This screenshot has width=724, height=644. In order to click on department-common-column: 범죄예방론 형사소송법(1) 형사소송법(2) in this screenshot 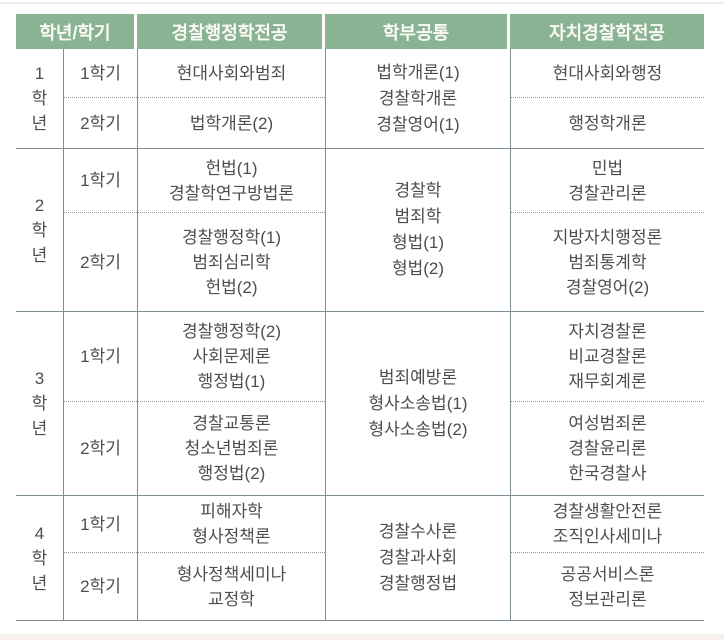, I will do `click(417, 403)`.